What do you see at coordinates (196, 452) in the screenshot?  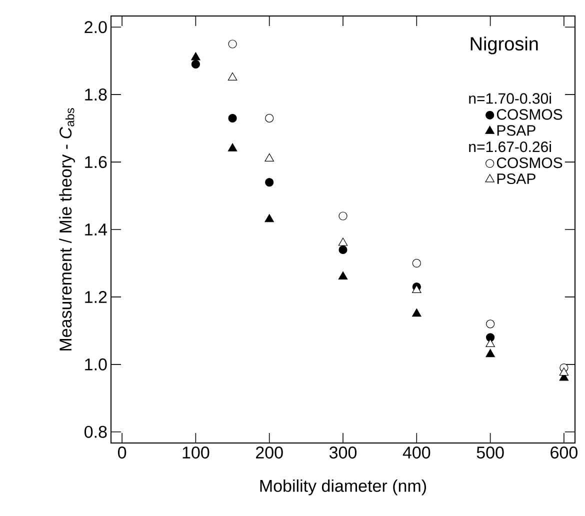 I see `x-tick-label: 100` at bounding box center [196, 452].